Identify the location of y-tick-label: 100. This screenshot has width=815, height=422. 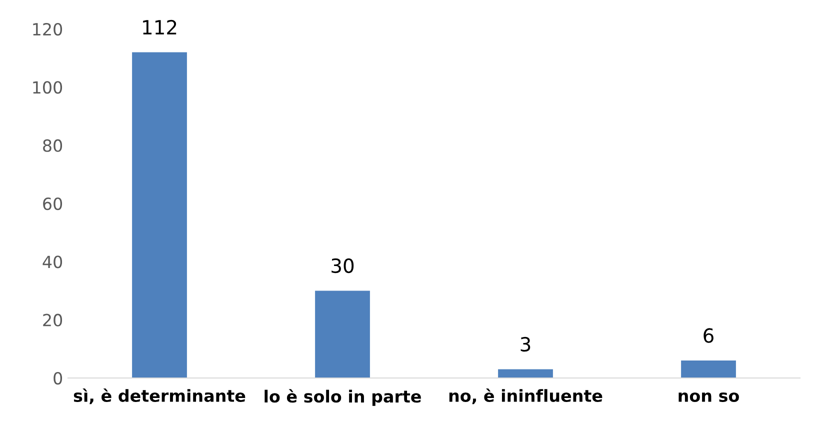
(47, 87).